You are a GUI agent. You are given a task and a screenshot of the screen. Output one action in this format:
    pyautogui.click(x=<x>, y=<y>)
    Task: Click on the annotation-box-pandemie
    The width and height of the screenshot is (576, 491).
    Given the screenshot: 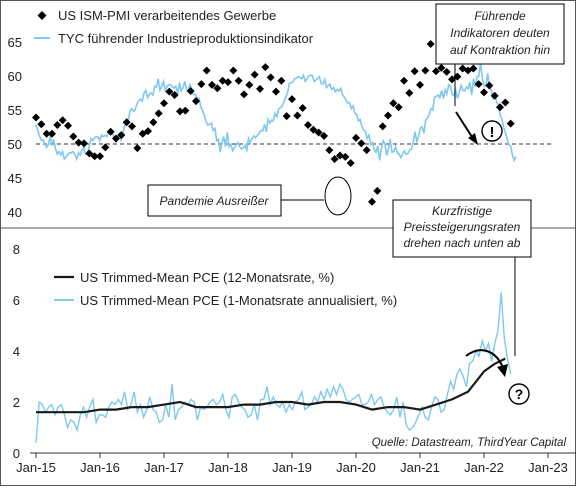 What is the action you would take?
    pyautogui.click(x=214, y=200)
    